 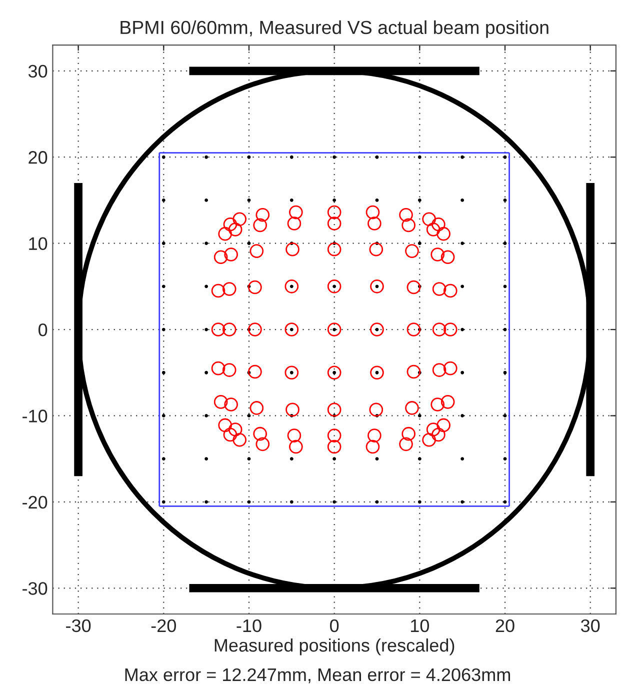 What do you see at coordinates (38, 157) in the screenshot?
I see `y-tick-label: 20` at bounding box center [38, 157].